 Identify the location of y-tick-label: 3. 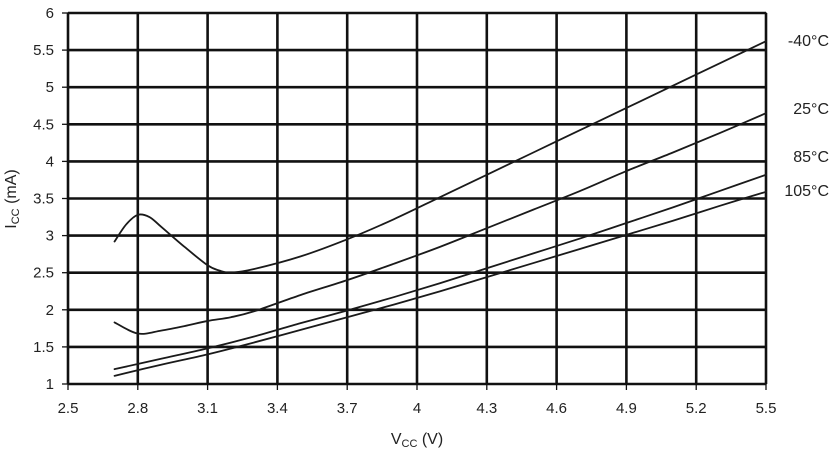
(50, 236).